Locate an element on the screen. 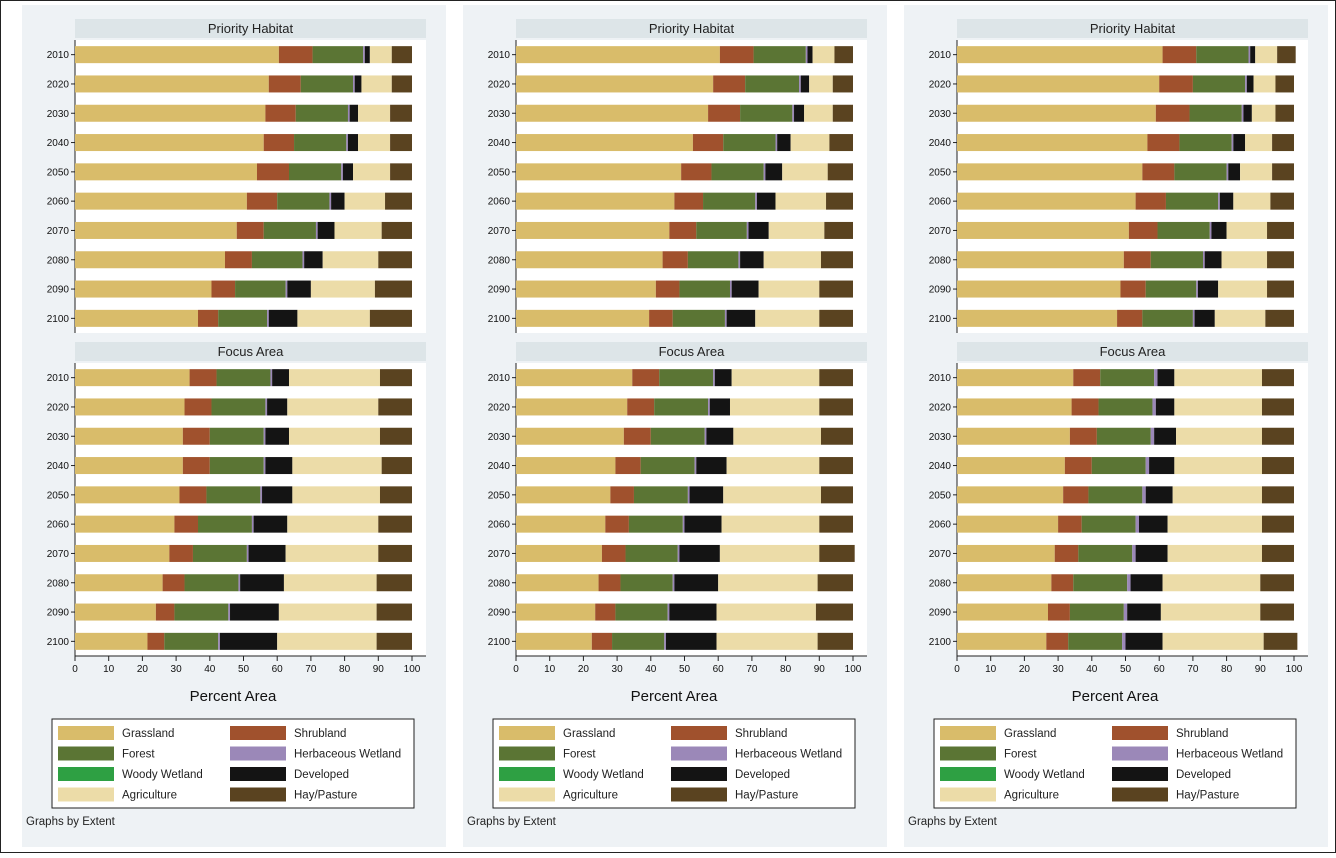 The image size is (1336, 858). x-tick-label: 70 is located at coordinates (311, 669).